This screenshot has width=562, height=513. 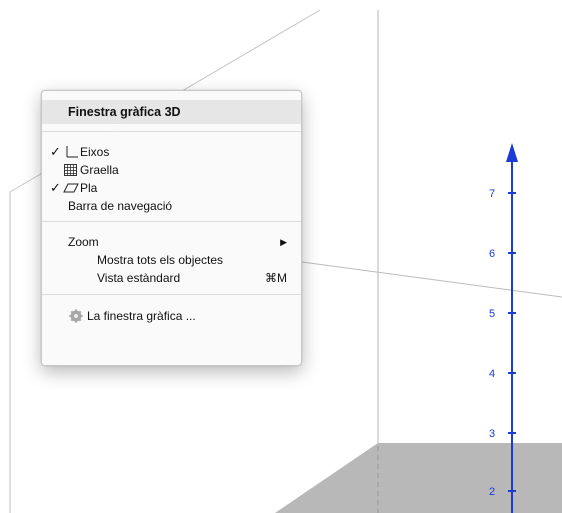 I want to click on menu-item-axes: ✓ Eixos, so click(x=171, y=152).